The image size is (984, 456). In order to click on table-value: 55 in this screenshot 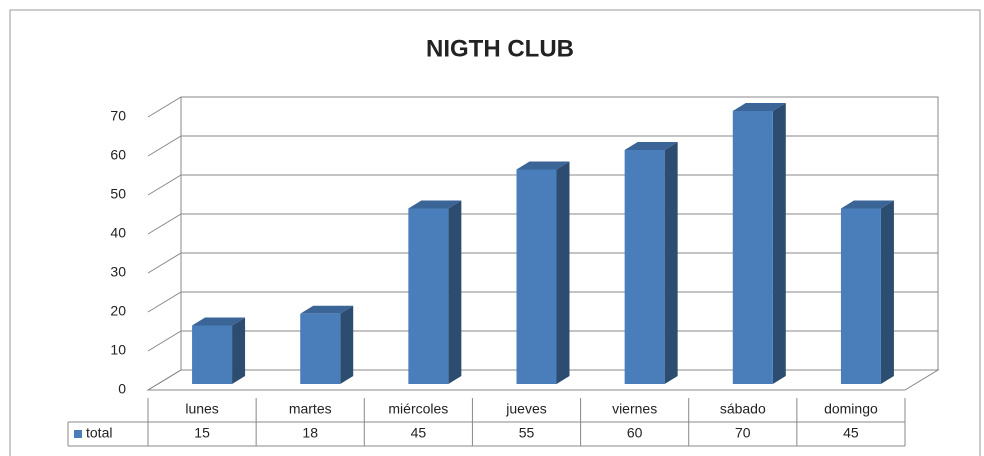, I will do `click(527, 433)`.